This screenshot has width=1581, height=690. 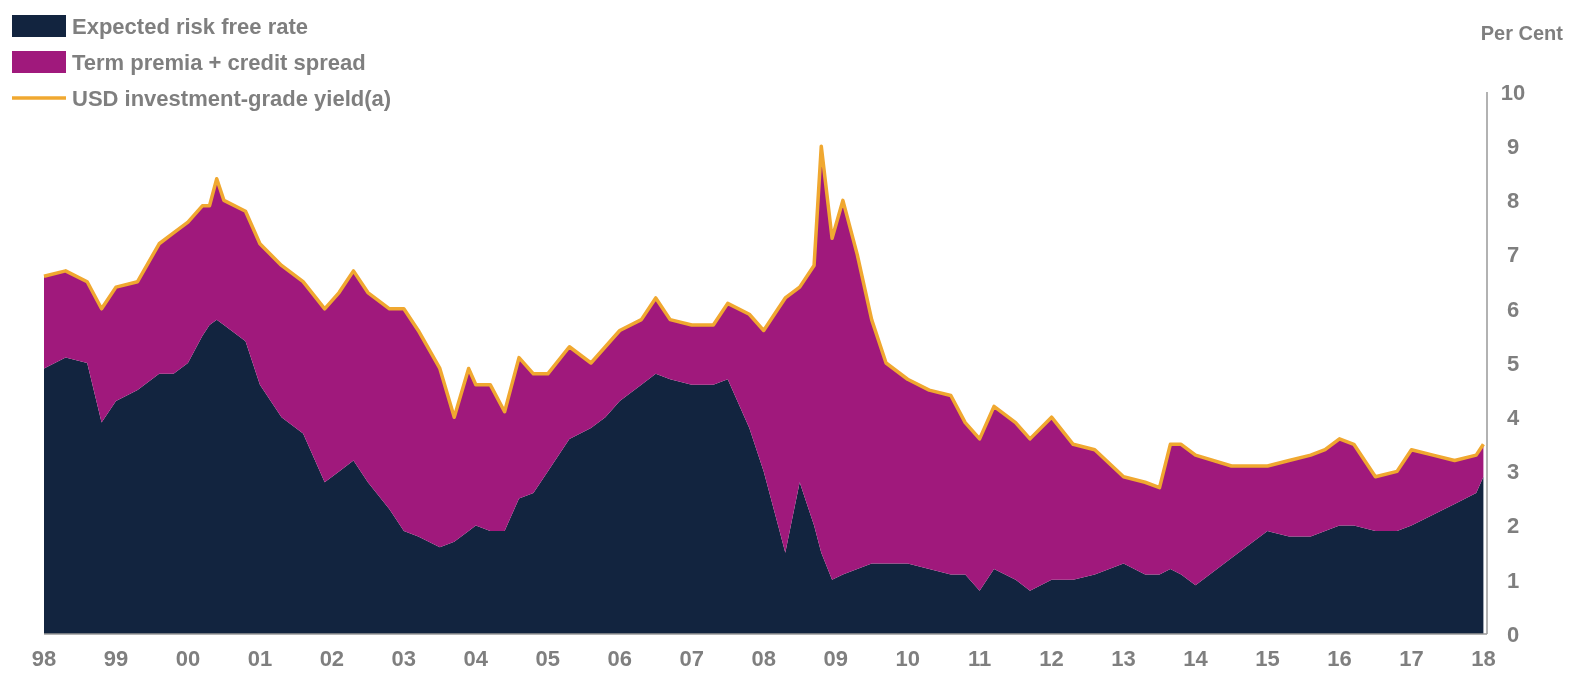 I want to click on x-tick-label: 99, so click(x=116, y=658).